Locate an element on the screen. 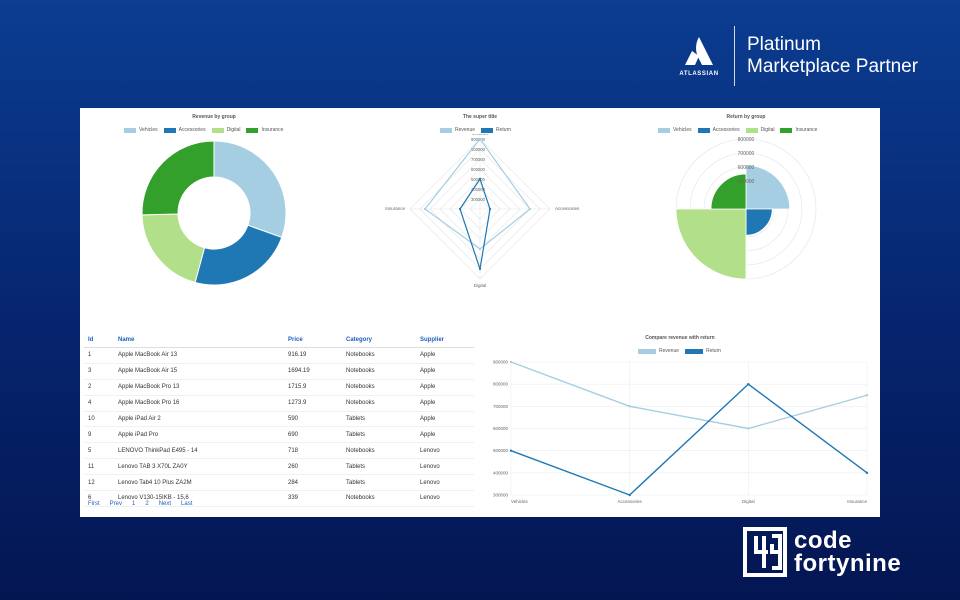 The height and width of the screenshot is (600, 960). radar-tick-label: 500000 is located at coordinates (478, 179).